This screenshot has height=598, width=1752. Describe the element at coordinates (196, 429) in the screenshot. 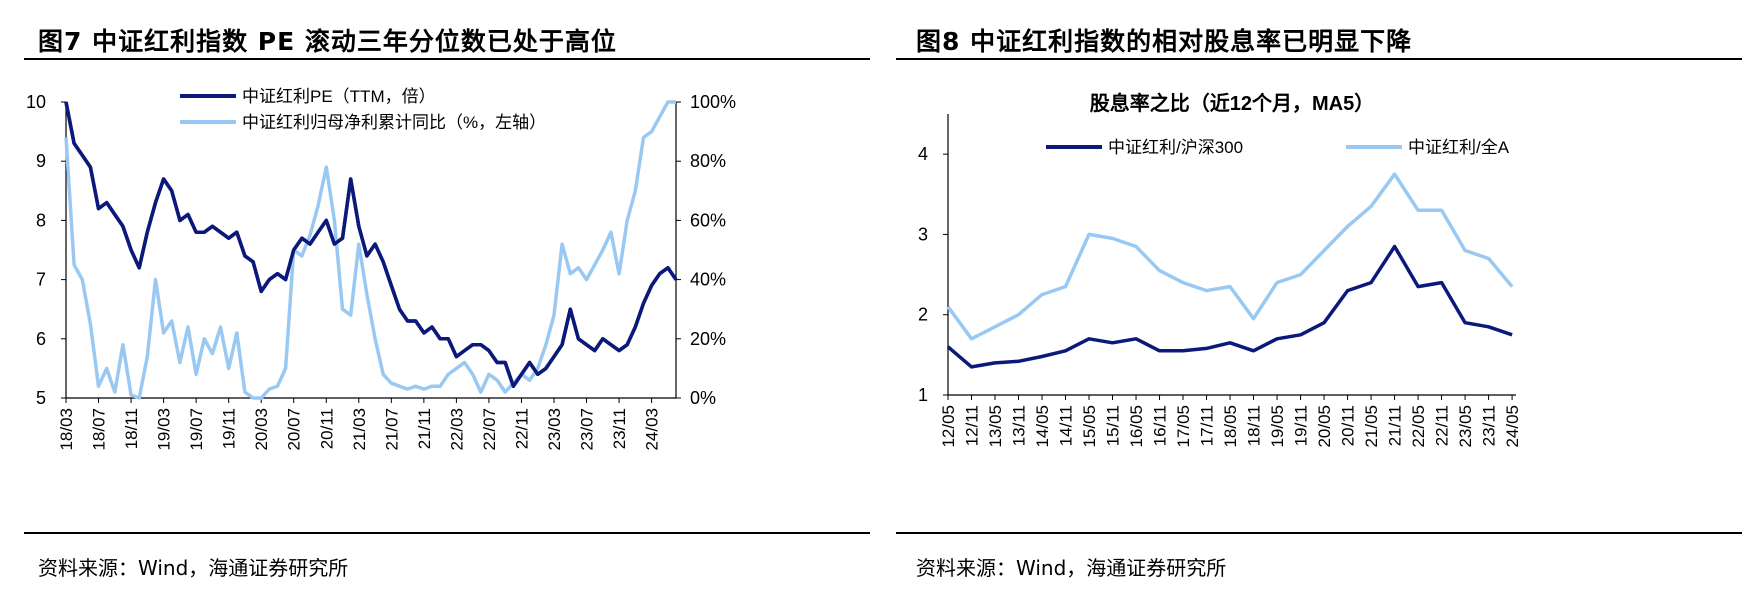

I see `x-tick-label: 19/07` at that location.